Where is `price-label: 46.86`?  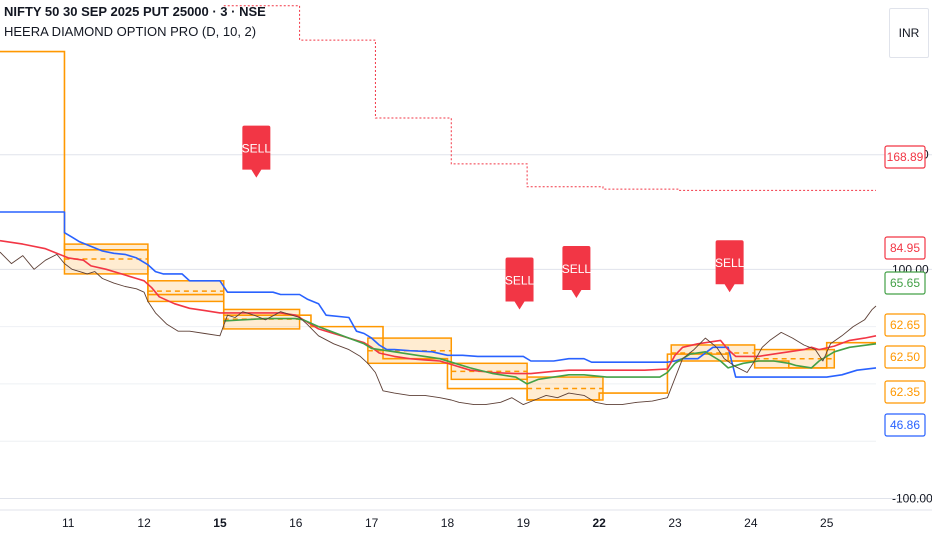 price-label: 46.86 is located at coordinates (905, 425).